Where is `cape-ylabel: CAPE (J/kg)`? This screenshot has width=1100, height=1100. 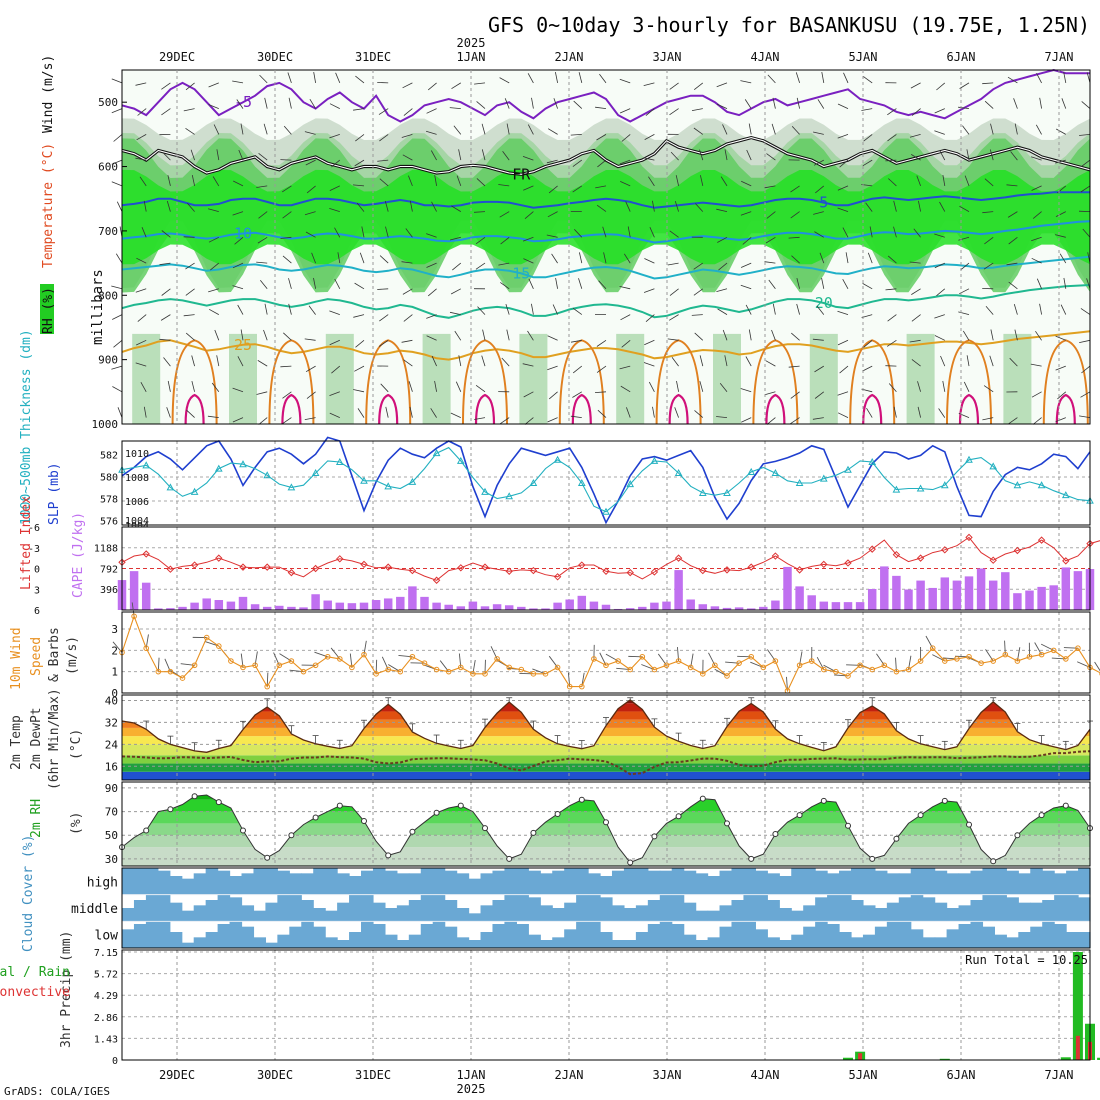 cape-ylabel: CAPE (J/kg) is located at coordinates (78, 555).